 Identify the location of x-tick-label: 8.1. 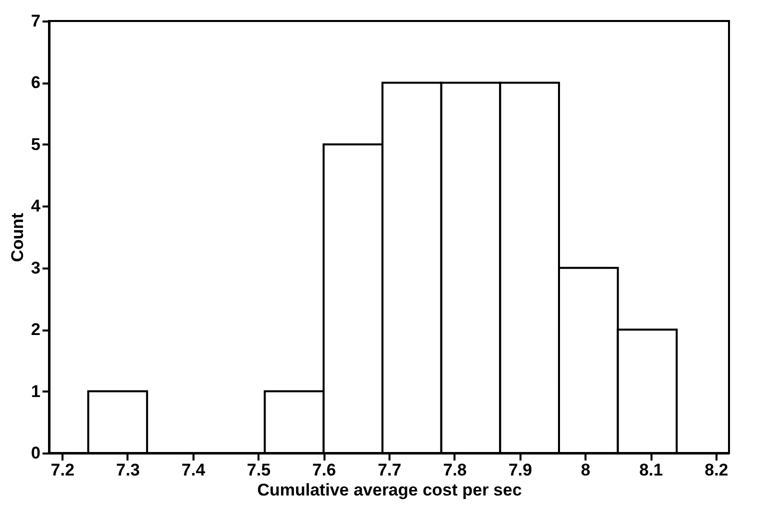
(651, 470).